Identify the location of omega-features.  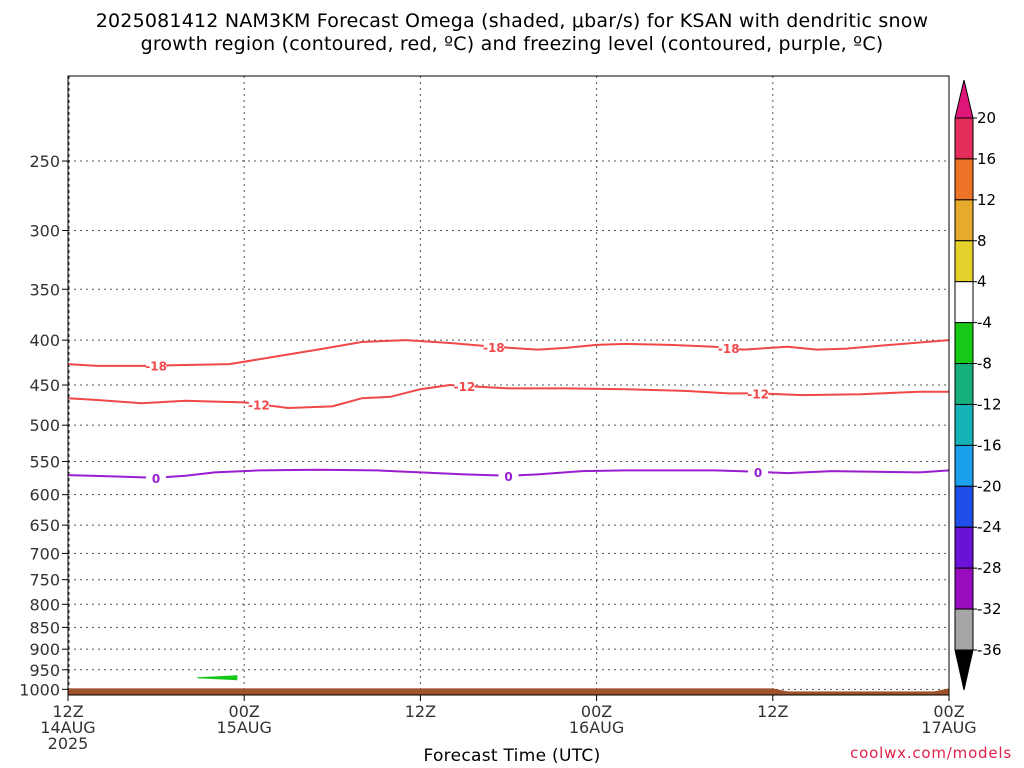
(217, 678).